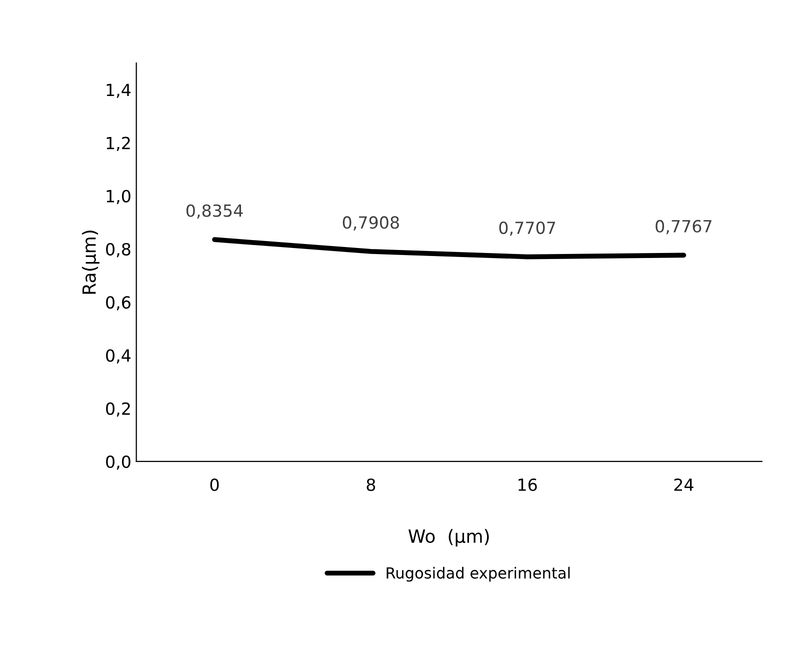  What do you see at coordinates (527, 229) in the screenshot?
I see `data-label: 0,7707` at bounding box center [527, 229].